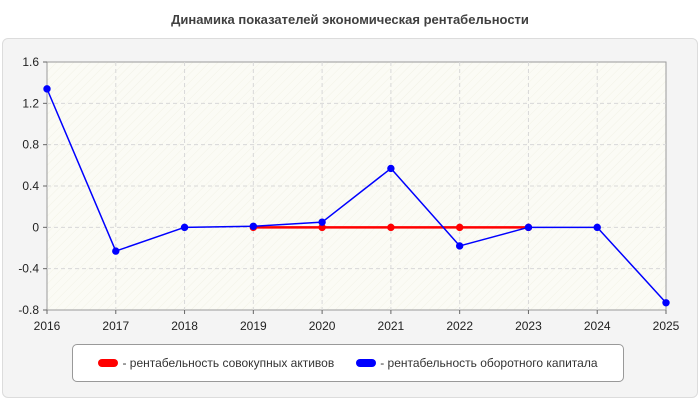  What do you see at coordinates (253, 326) in the screenshot?
I see `x-tick-label: 2019` at bounding box center [253, 326].